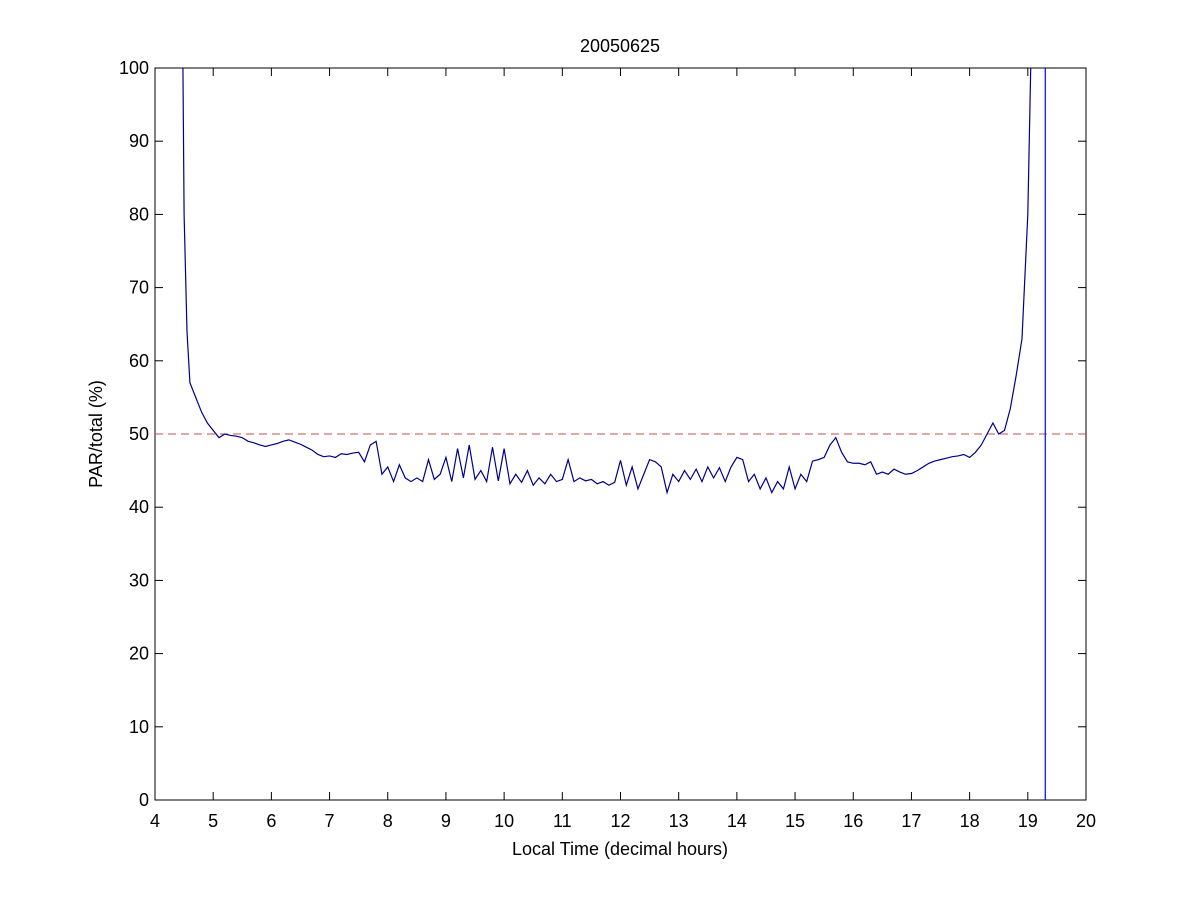 The width and height of the screenshot is (1200, 905). Describe the element at coordinates (271, 821) in the screenshot. I see `x-tick-label: 6` at that location.